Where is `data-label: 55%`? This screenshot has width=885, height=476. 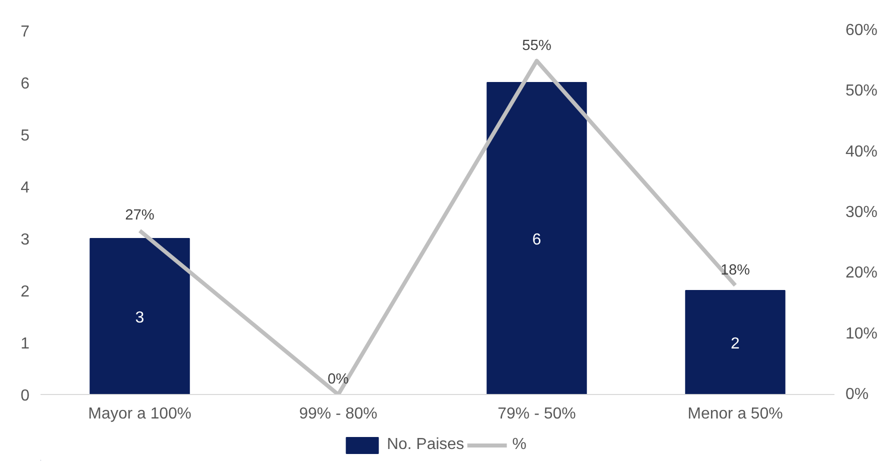 data-label: 55% is located at coordinates (537, 46).